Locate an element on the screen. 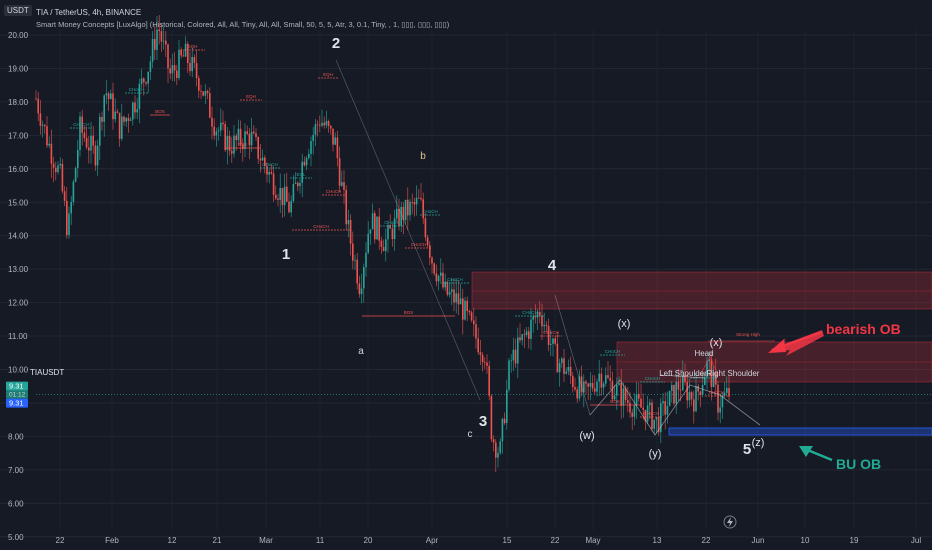  price-tick-label: 13.00 is located at coordinates (18, 269).